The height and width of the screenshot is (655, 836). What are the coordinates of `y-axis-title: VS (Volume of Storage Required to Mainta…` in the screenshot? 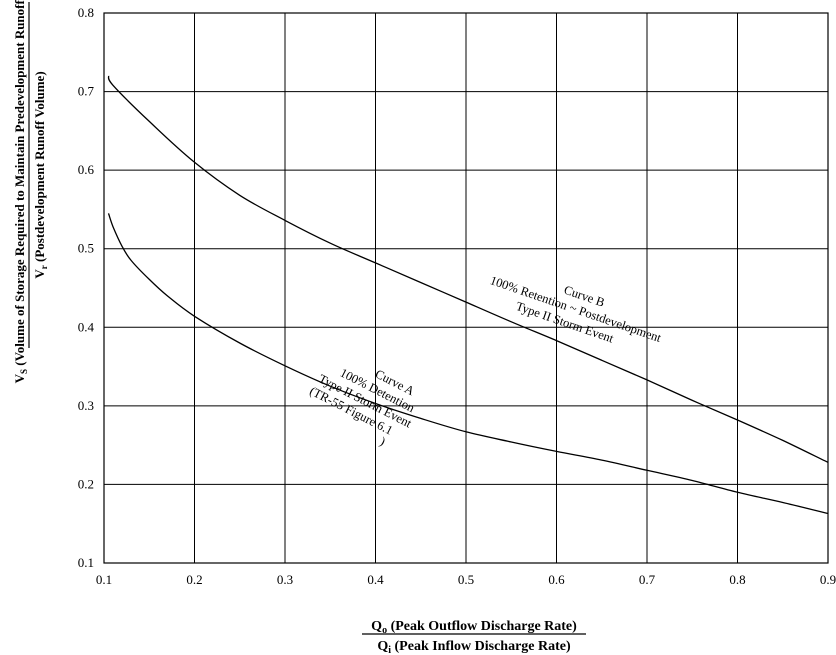 It's located at (30, 191).